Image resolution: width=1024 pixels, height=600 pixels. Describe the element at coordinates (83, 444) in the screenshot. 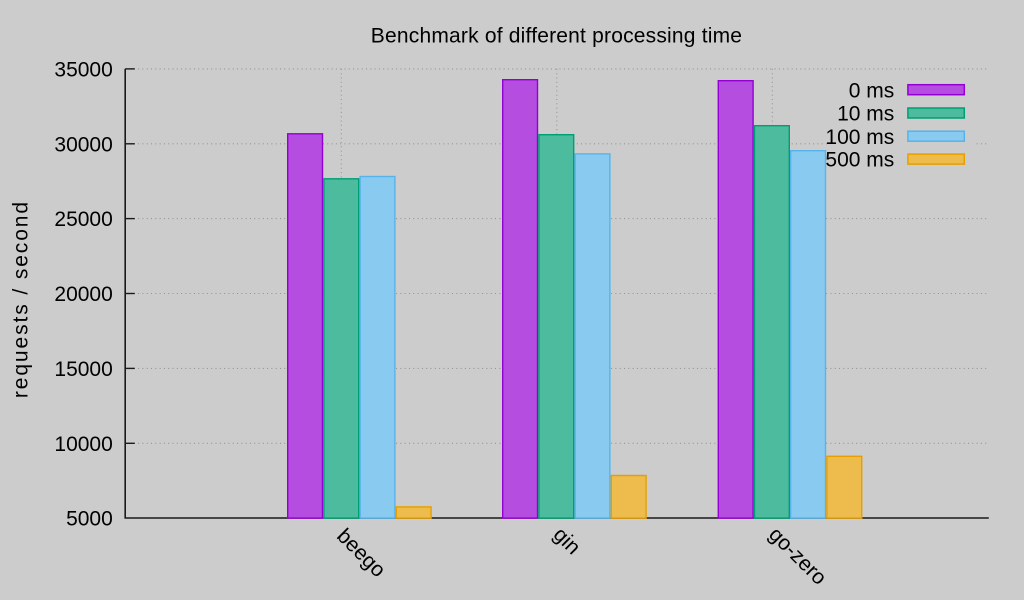

I see `svg-text: 10000` at that location.